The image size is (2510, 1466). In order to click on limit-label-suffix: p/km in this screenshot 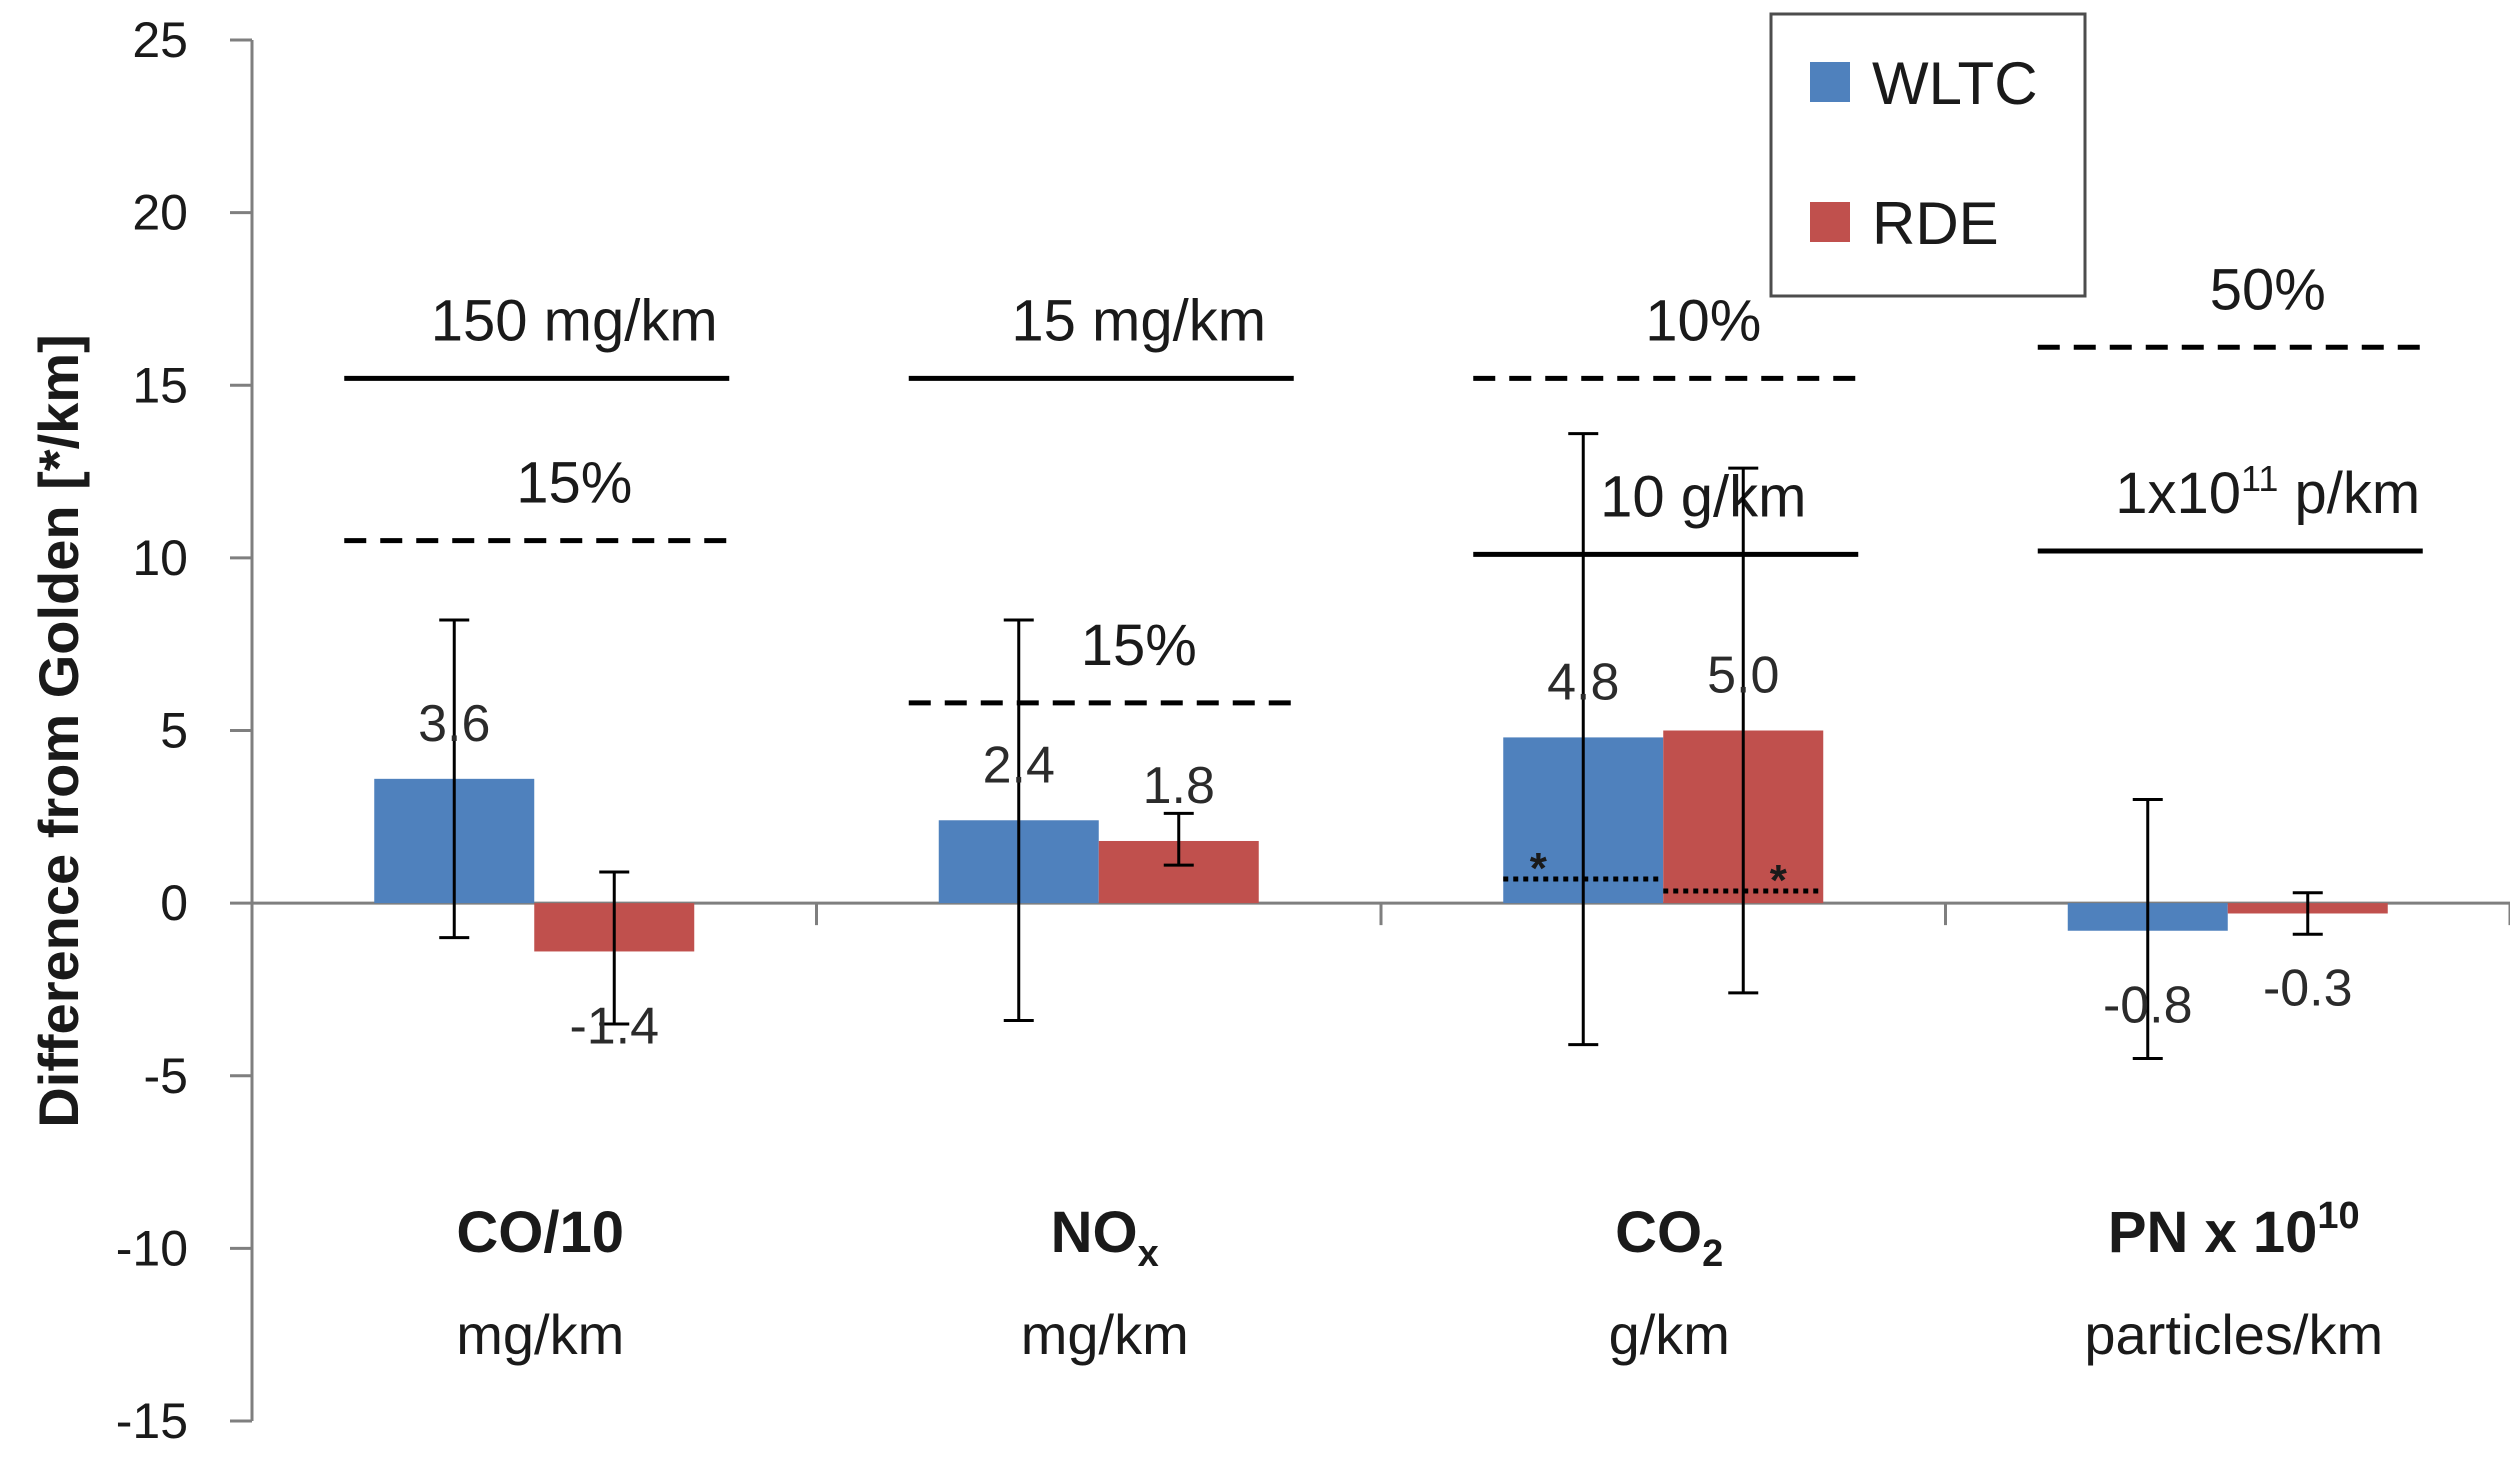, I will do `click(2349, 493)`.